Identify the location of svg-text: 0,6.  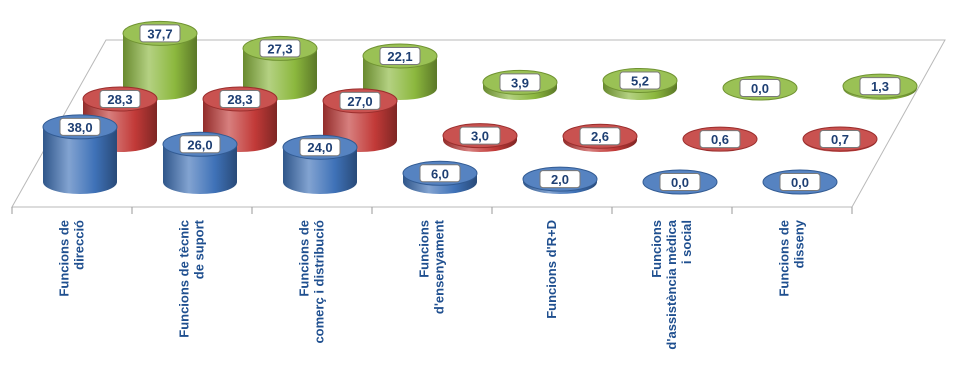
(720, 139).